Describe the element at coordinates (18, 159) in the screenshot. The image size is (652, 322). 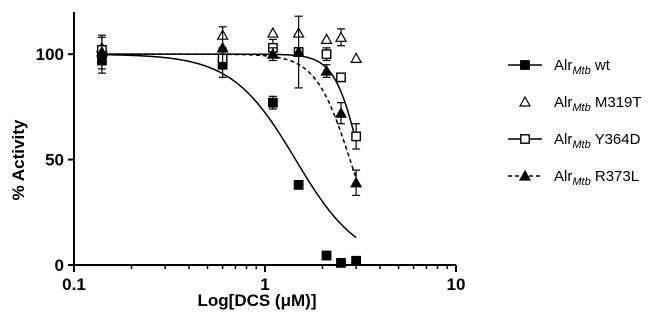
I see `y-axis-label: % Activity` at that location.